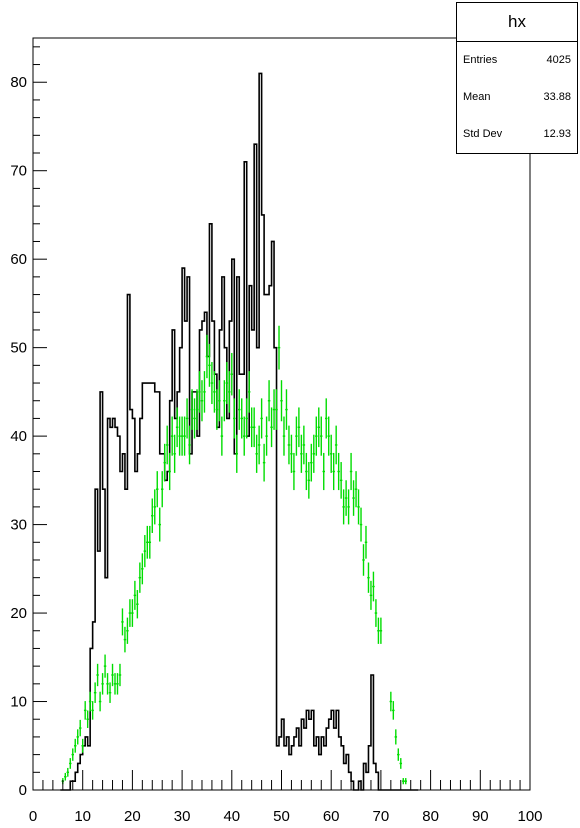 This screenshot has width=580, height=828. Describe the element at coordinates (18, 436) in the screenshot. I see `y-tick-label: 40` at that location.